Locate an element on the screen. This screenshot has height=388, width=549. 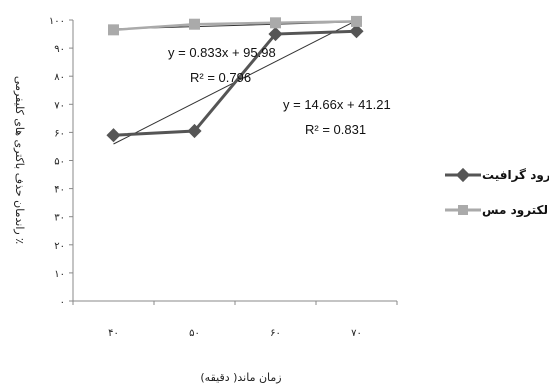
series-line-copper is located at coordinates (235, 26).